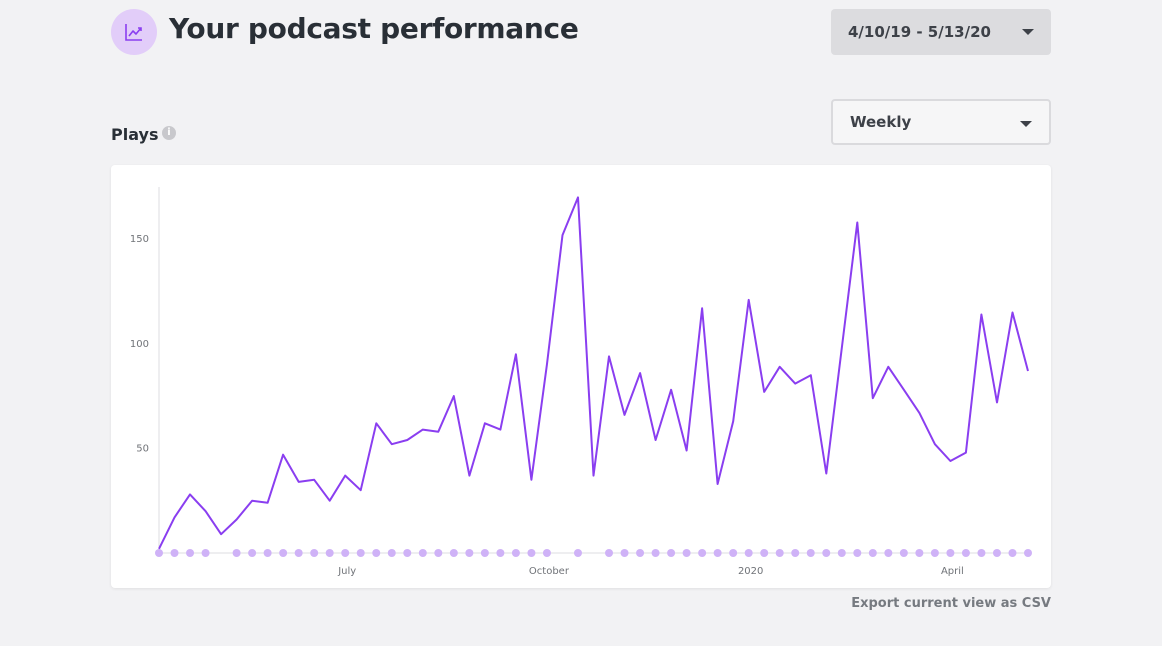  What do you see at coordinates (549, 571) in the screenshot?
I see `x-tick-label: October` at bounding box center [549, 571].